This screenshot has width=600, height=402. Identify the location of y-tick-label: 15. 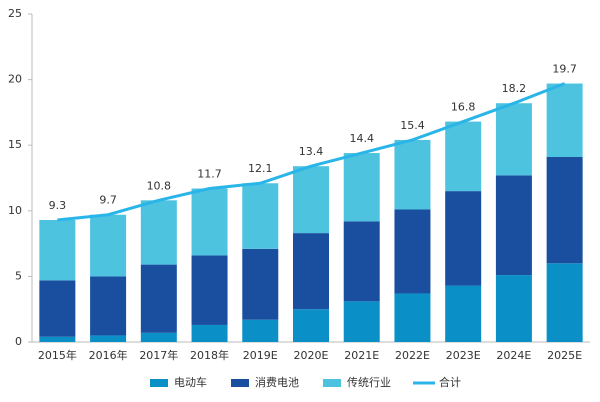
(15, 144).